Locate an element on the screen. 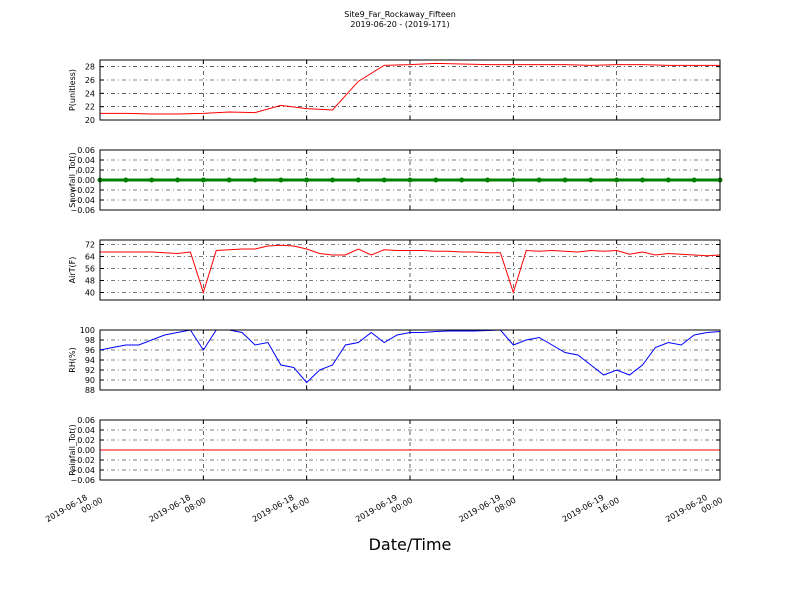 The height and width of the screenshot is (600, 800). y-tick-label: 64 is located at coordinates (90, 257).